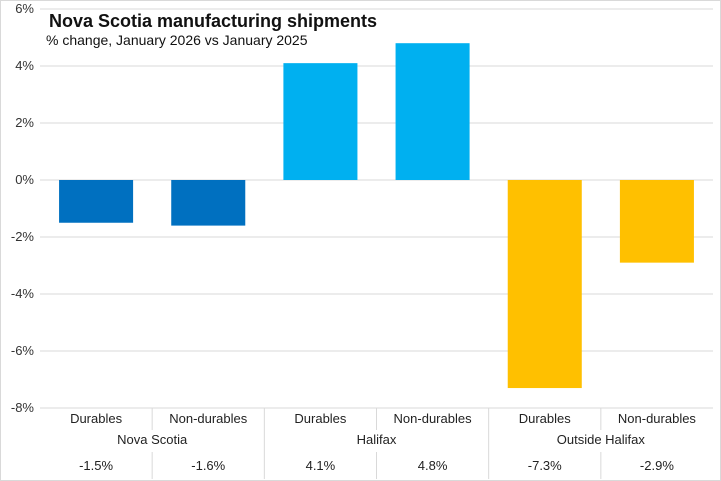 The image size is (721, 481). I want to click on value-label: 4.8%, so click(433, 465).